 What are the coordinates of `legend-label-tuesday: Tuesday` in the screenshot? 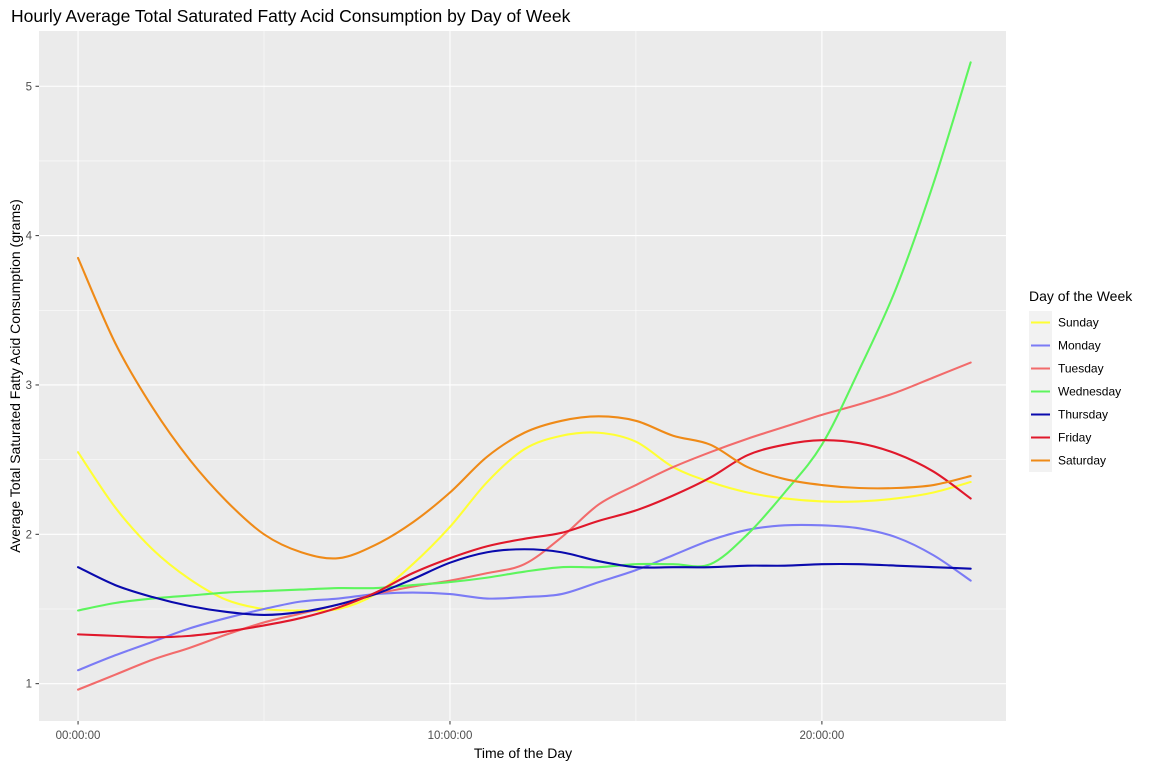 It's located at (1081, 369).